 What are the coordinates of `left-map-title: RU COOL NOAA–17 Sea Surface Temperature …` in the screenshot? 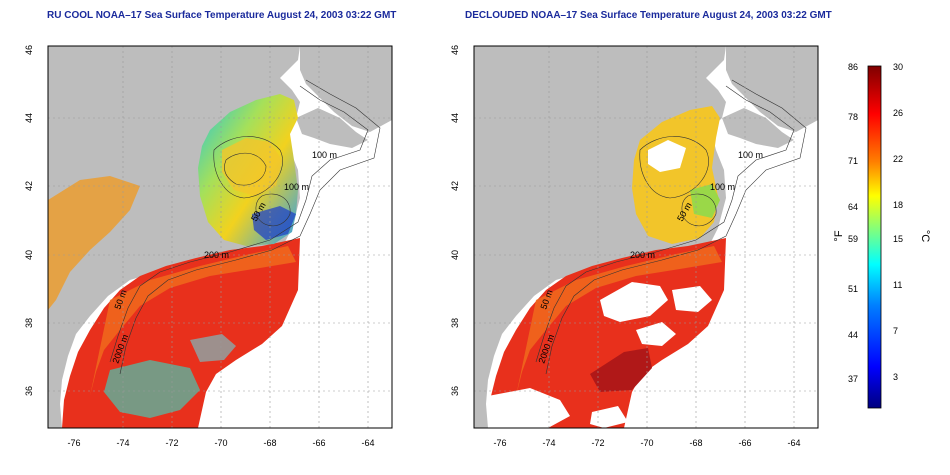 It's located at (222, 15).